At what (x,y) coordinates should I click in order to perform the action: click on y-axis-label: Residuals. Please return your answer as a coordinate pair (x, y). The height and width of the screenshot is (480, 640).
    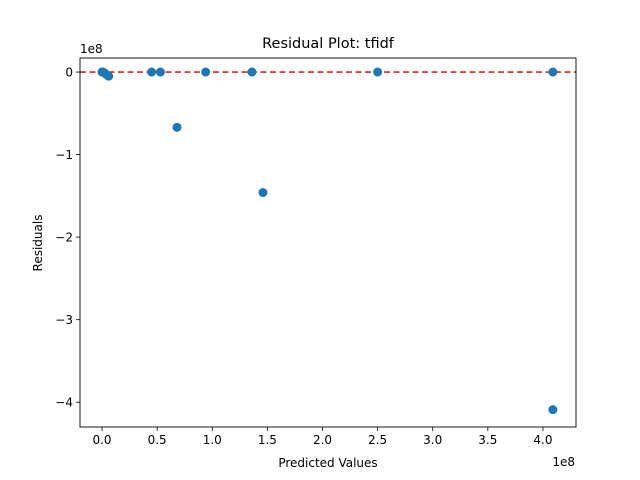
    Looking at the image, I should click on (38, 243).